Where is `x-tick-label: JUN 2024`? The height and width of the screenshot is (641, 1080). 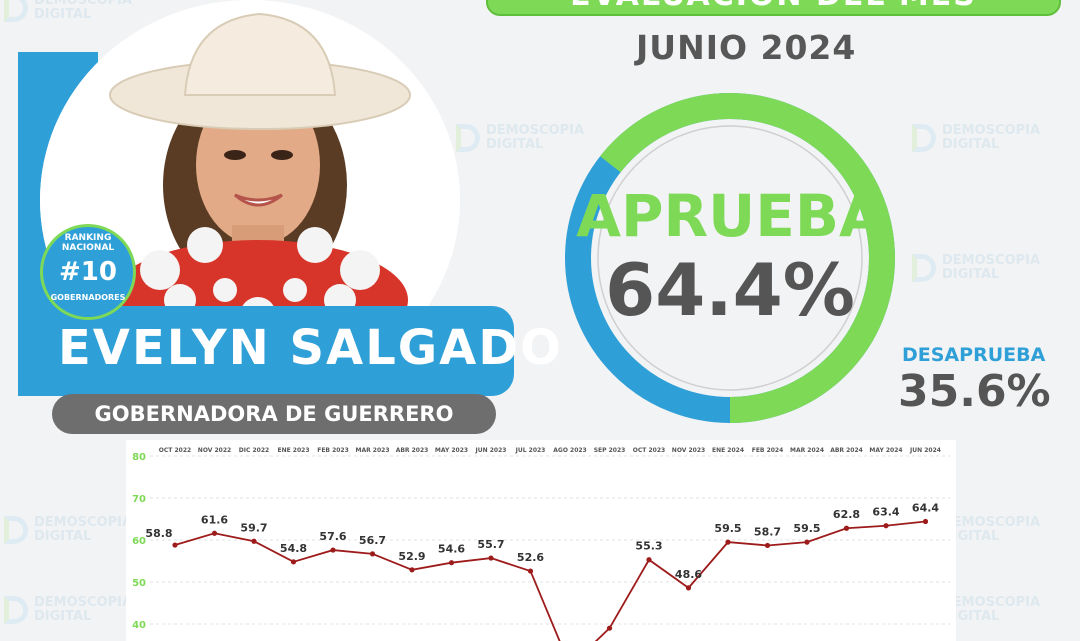
x-tick-label: JUN 2024 is located at coordinates (925, 450).